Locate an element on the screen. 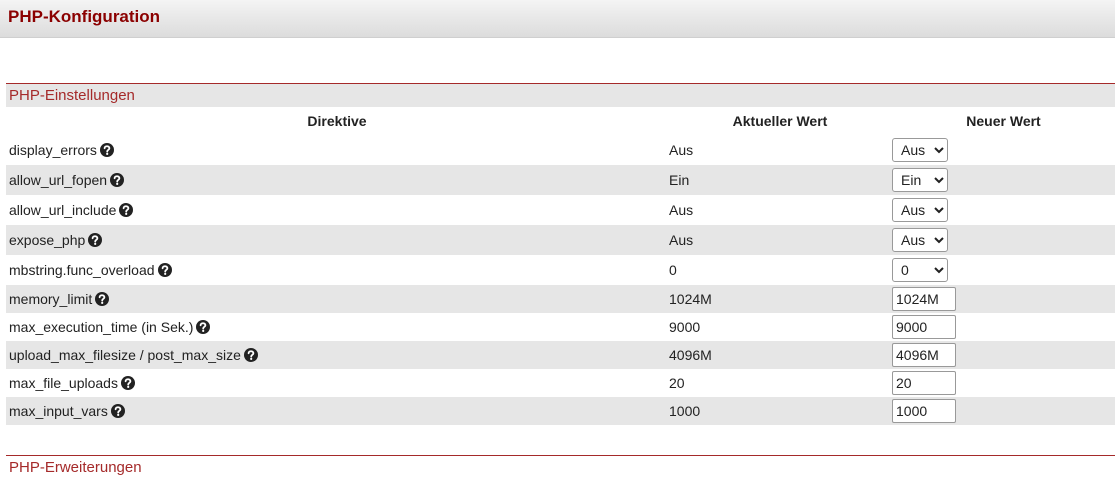  directive-cell: allow_url_include is located at coordinates (337, 210).